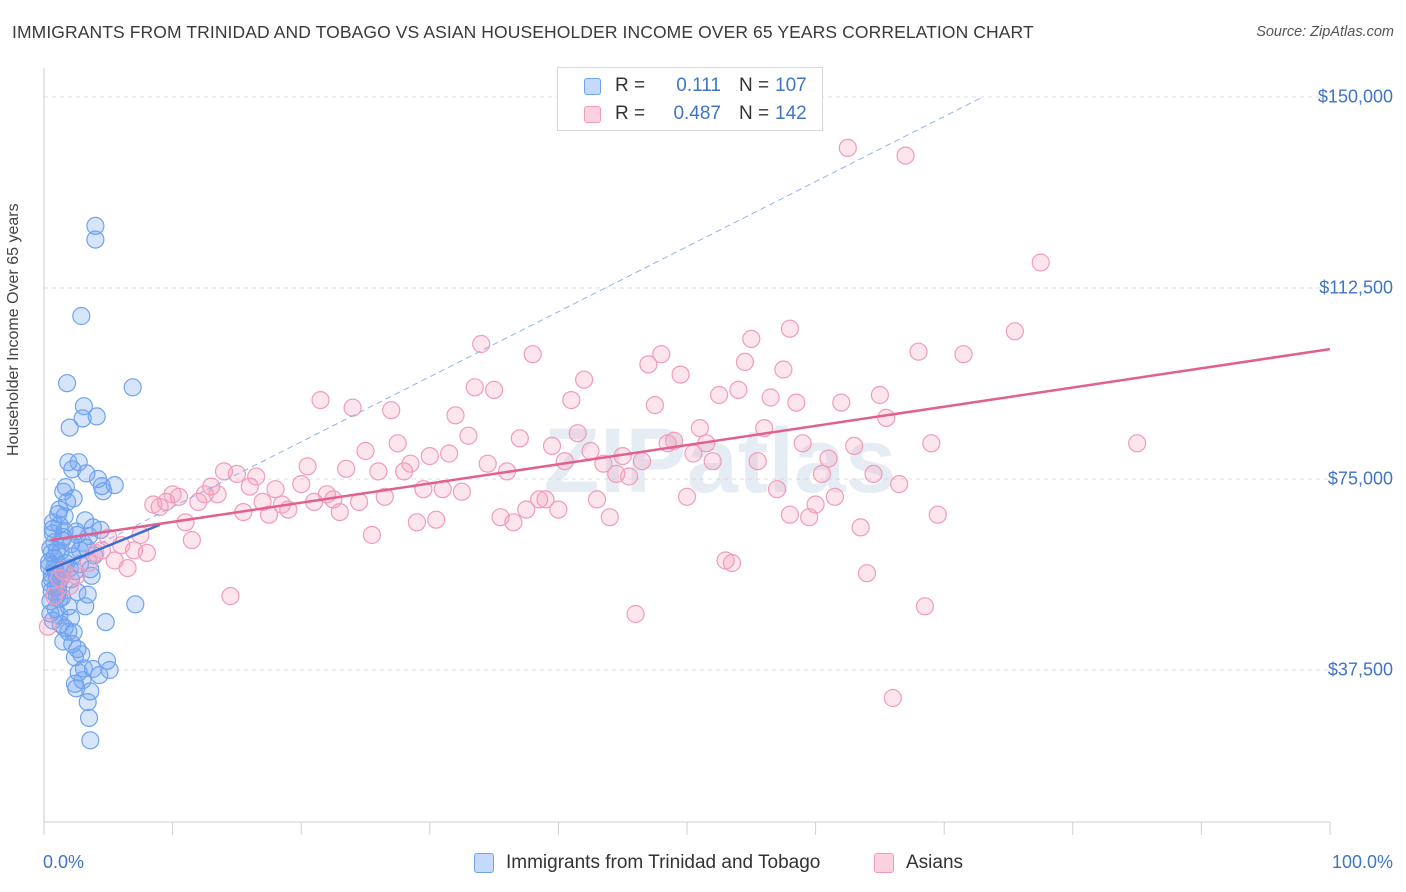 This screenshot has height=892, width=1406. Describe the element at coordinates (592, 114) in the screenshot. I see `legend-swatch-pink` at that location.